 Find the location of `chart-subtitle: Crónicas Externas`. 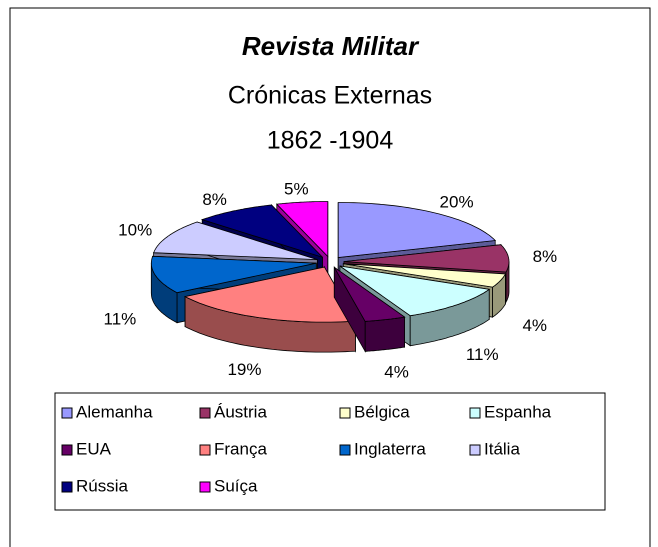

chart-subtitle: Crónicas Externas is located at coordinates (330, 96).